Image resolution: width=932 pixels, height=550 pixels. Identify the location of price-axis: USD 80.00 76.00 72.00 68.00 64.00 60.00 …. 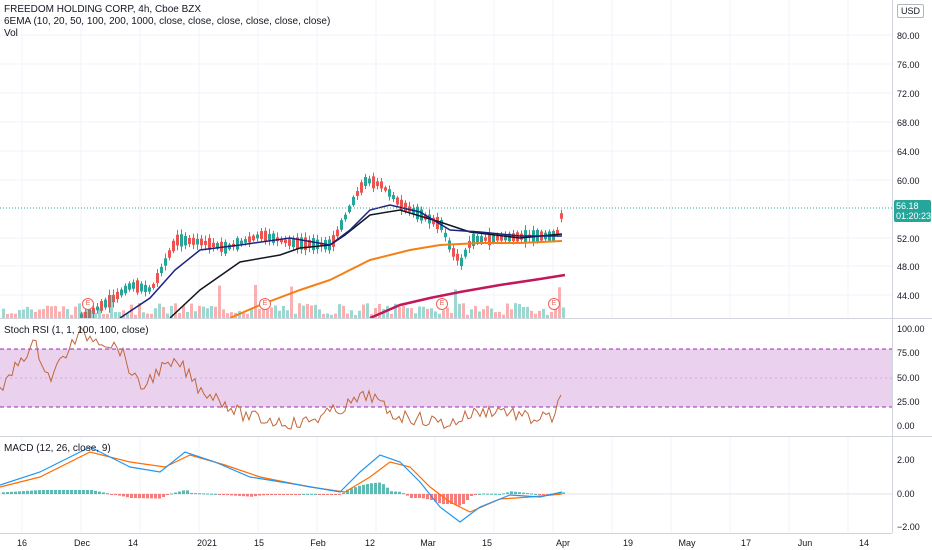
(912, 266).